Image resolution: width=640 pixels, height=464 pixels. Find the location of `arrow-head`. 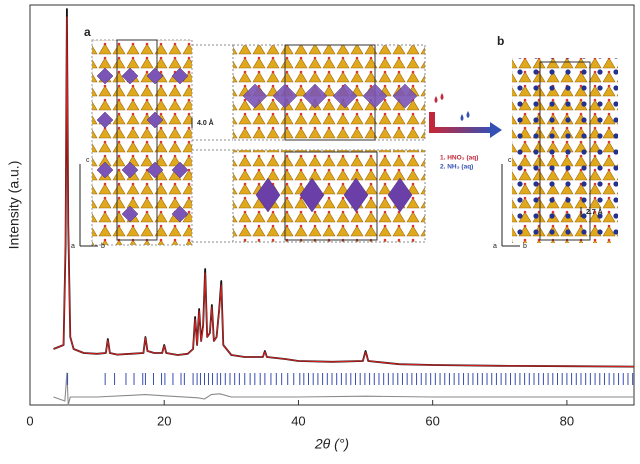

arrow-head is located at coordinates (496, 130).